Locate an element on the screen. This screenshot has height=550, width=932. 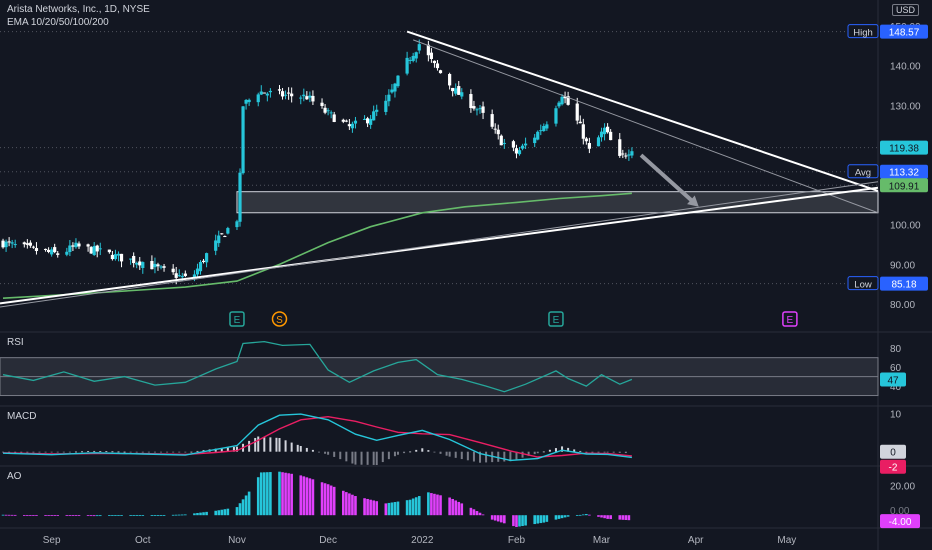
split-marker is located at coordinates (279, 319).